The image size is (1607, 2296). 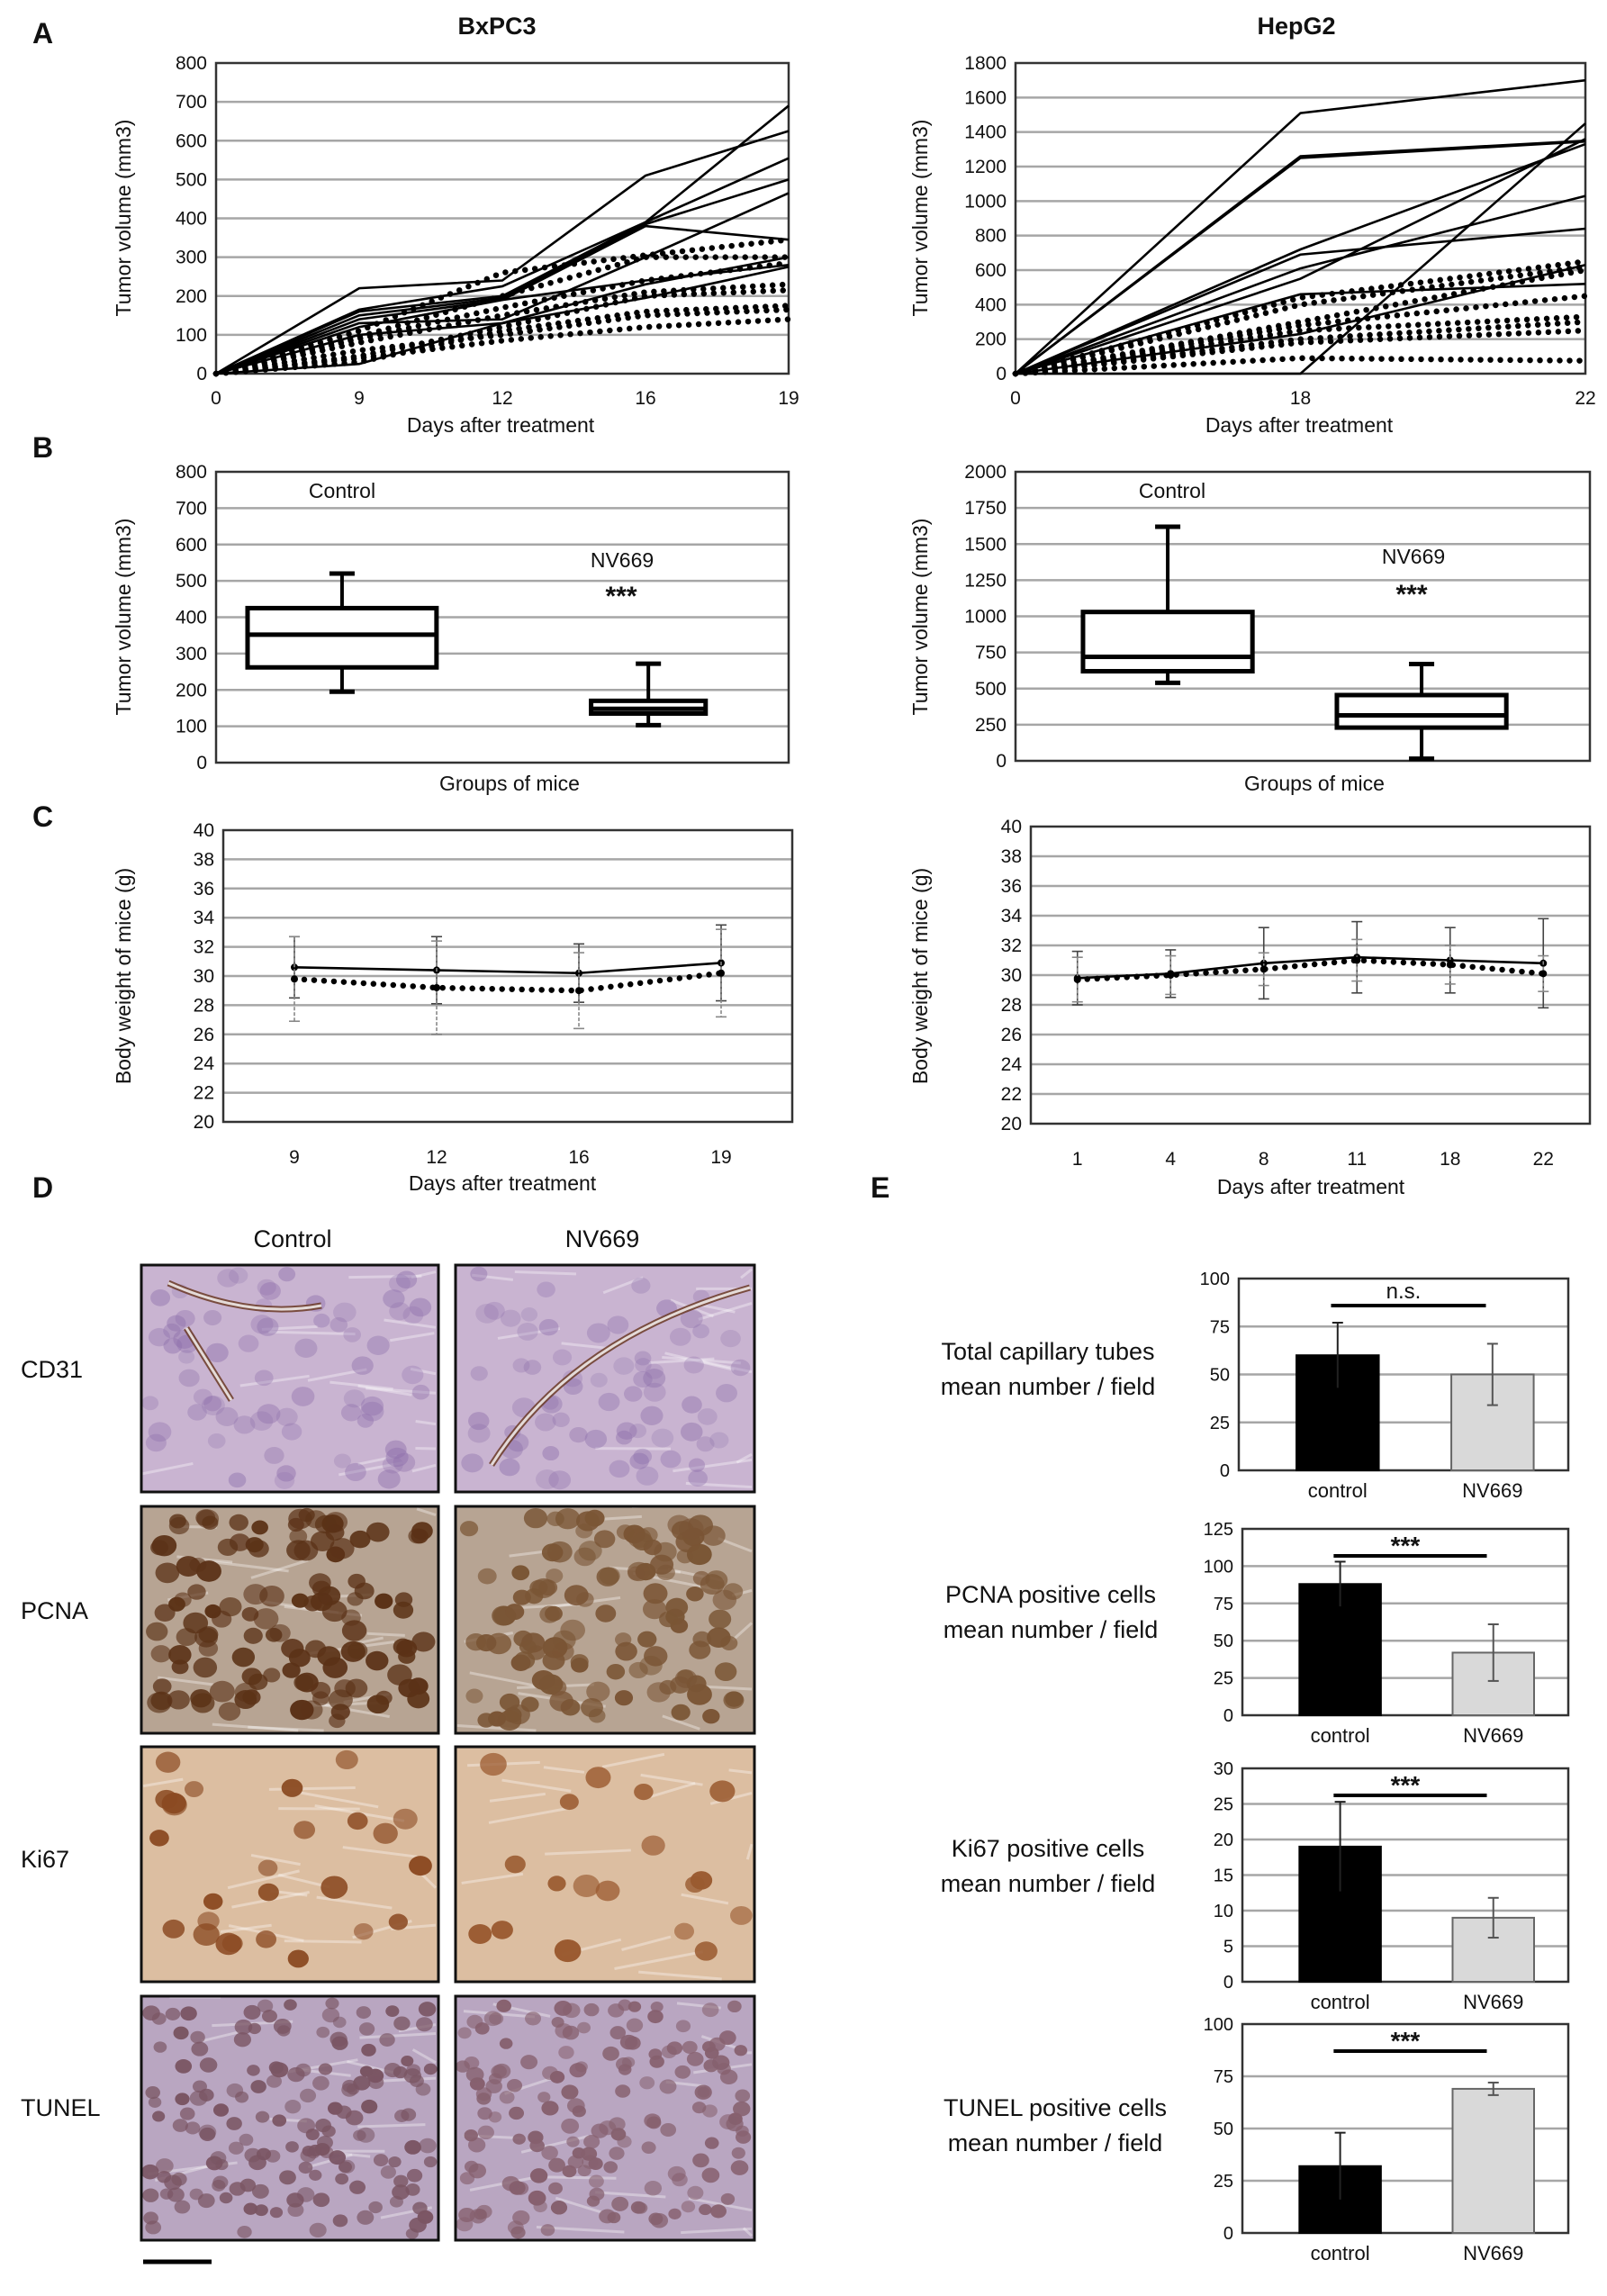 I want to click on y-tick-label: 1800, so click(x=985, y=64).